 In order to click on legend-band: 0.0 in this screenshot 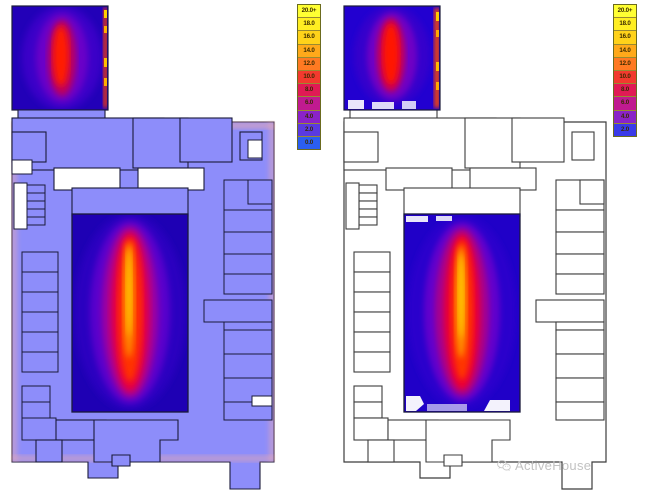, I will do `click(309, 143)`.